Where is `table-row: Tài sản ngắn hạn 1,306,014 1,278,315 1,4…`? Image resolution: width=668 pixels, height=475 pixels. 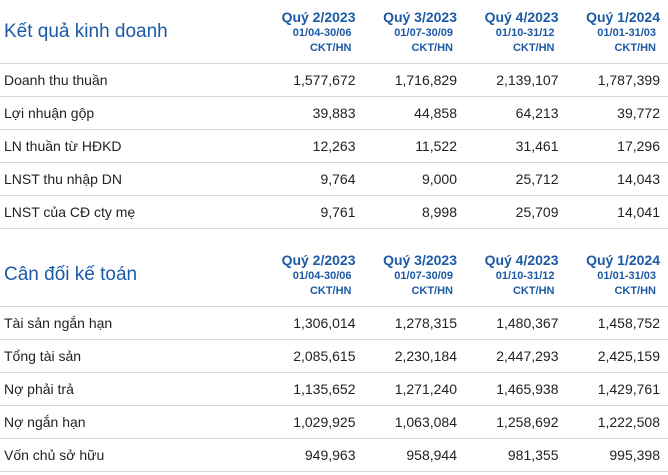
table-row: Tài sản ngắn hạn 1,306,014 1,278,315 1,4… is located at coordinates (334, 323).